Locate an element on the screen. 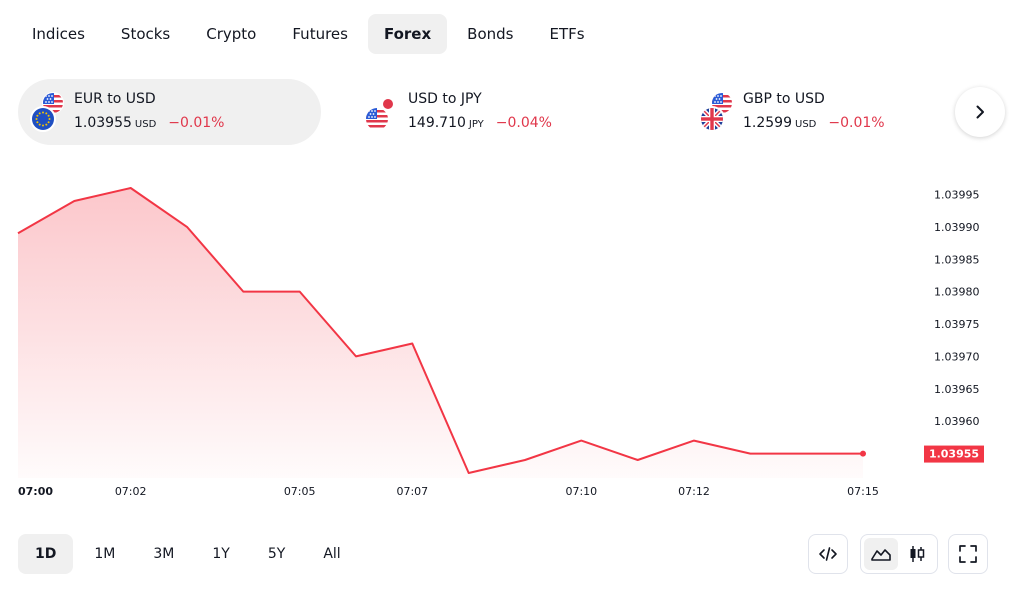  pair-price: 1.2599 is located at coordinates (767, 123).